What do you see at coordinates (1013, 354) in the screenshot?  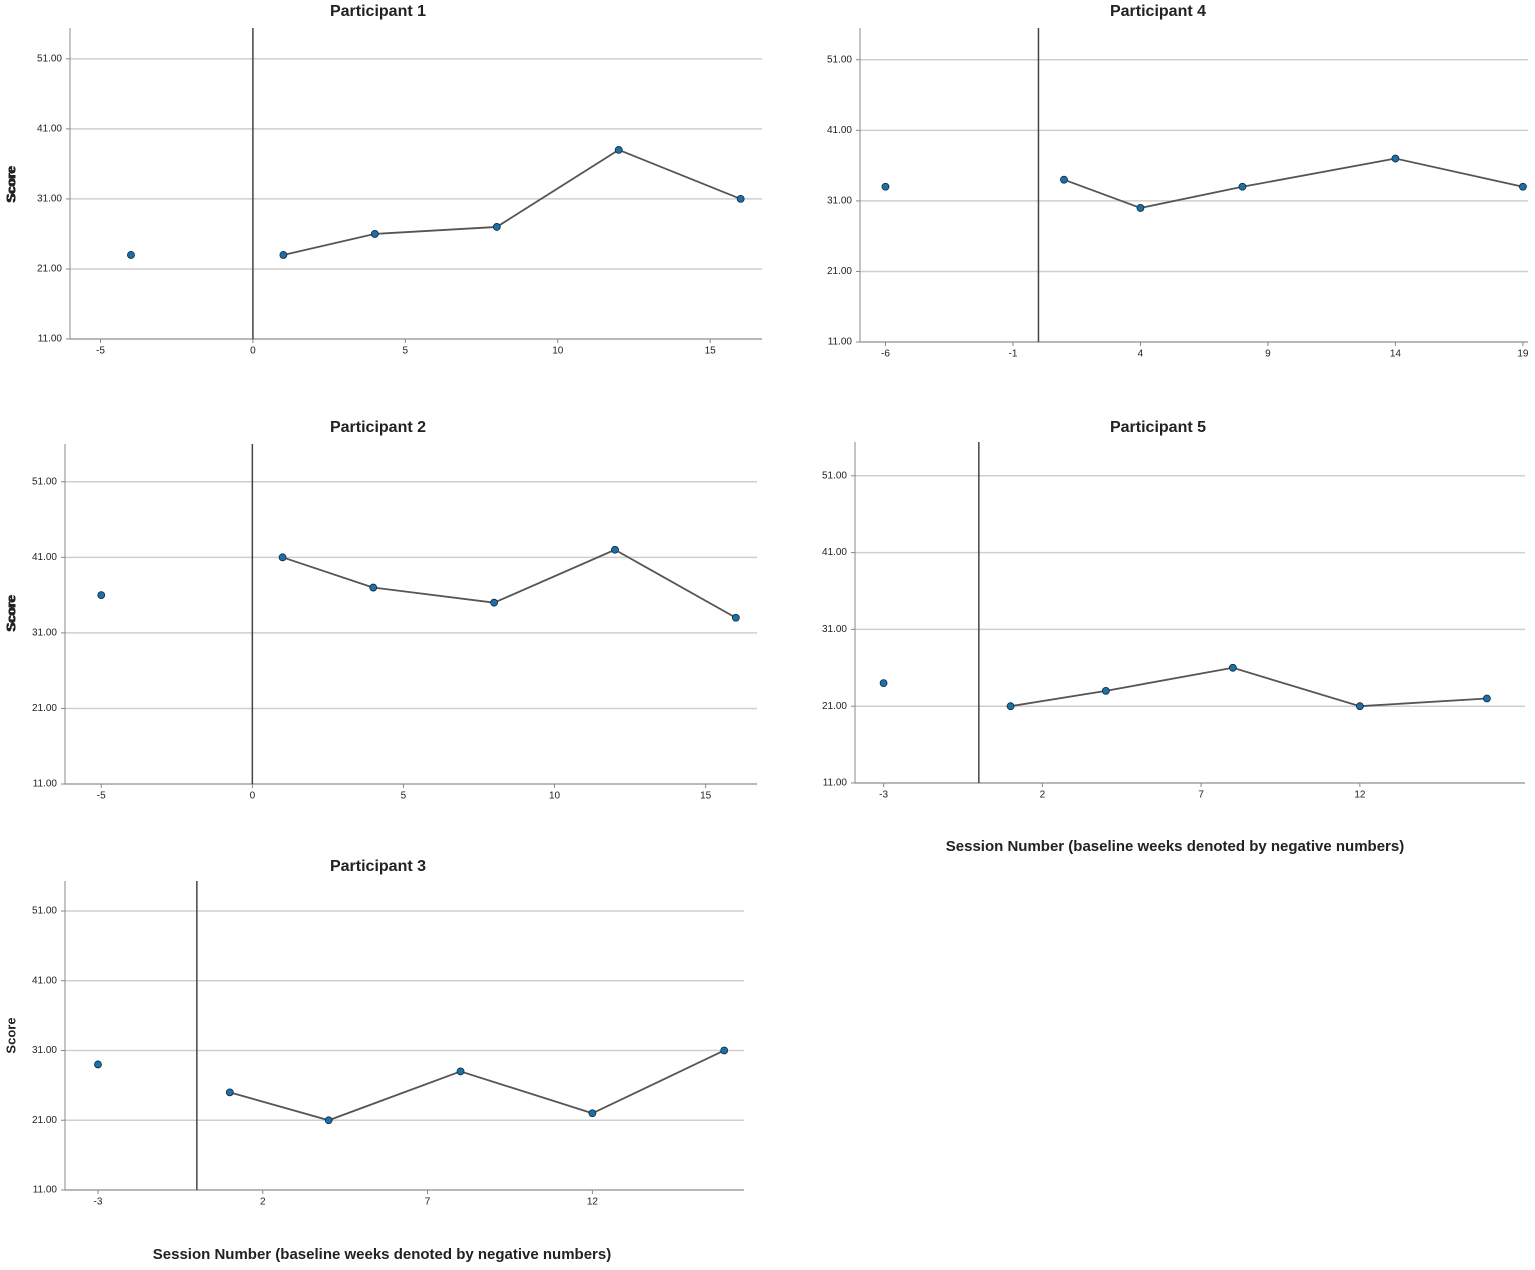 I see `x-tick-label: -1` at bounding box center [1013, 354].